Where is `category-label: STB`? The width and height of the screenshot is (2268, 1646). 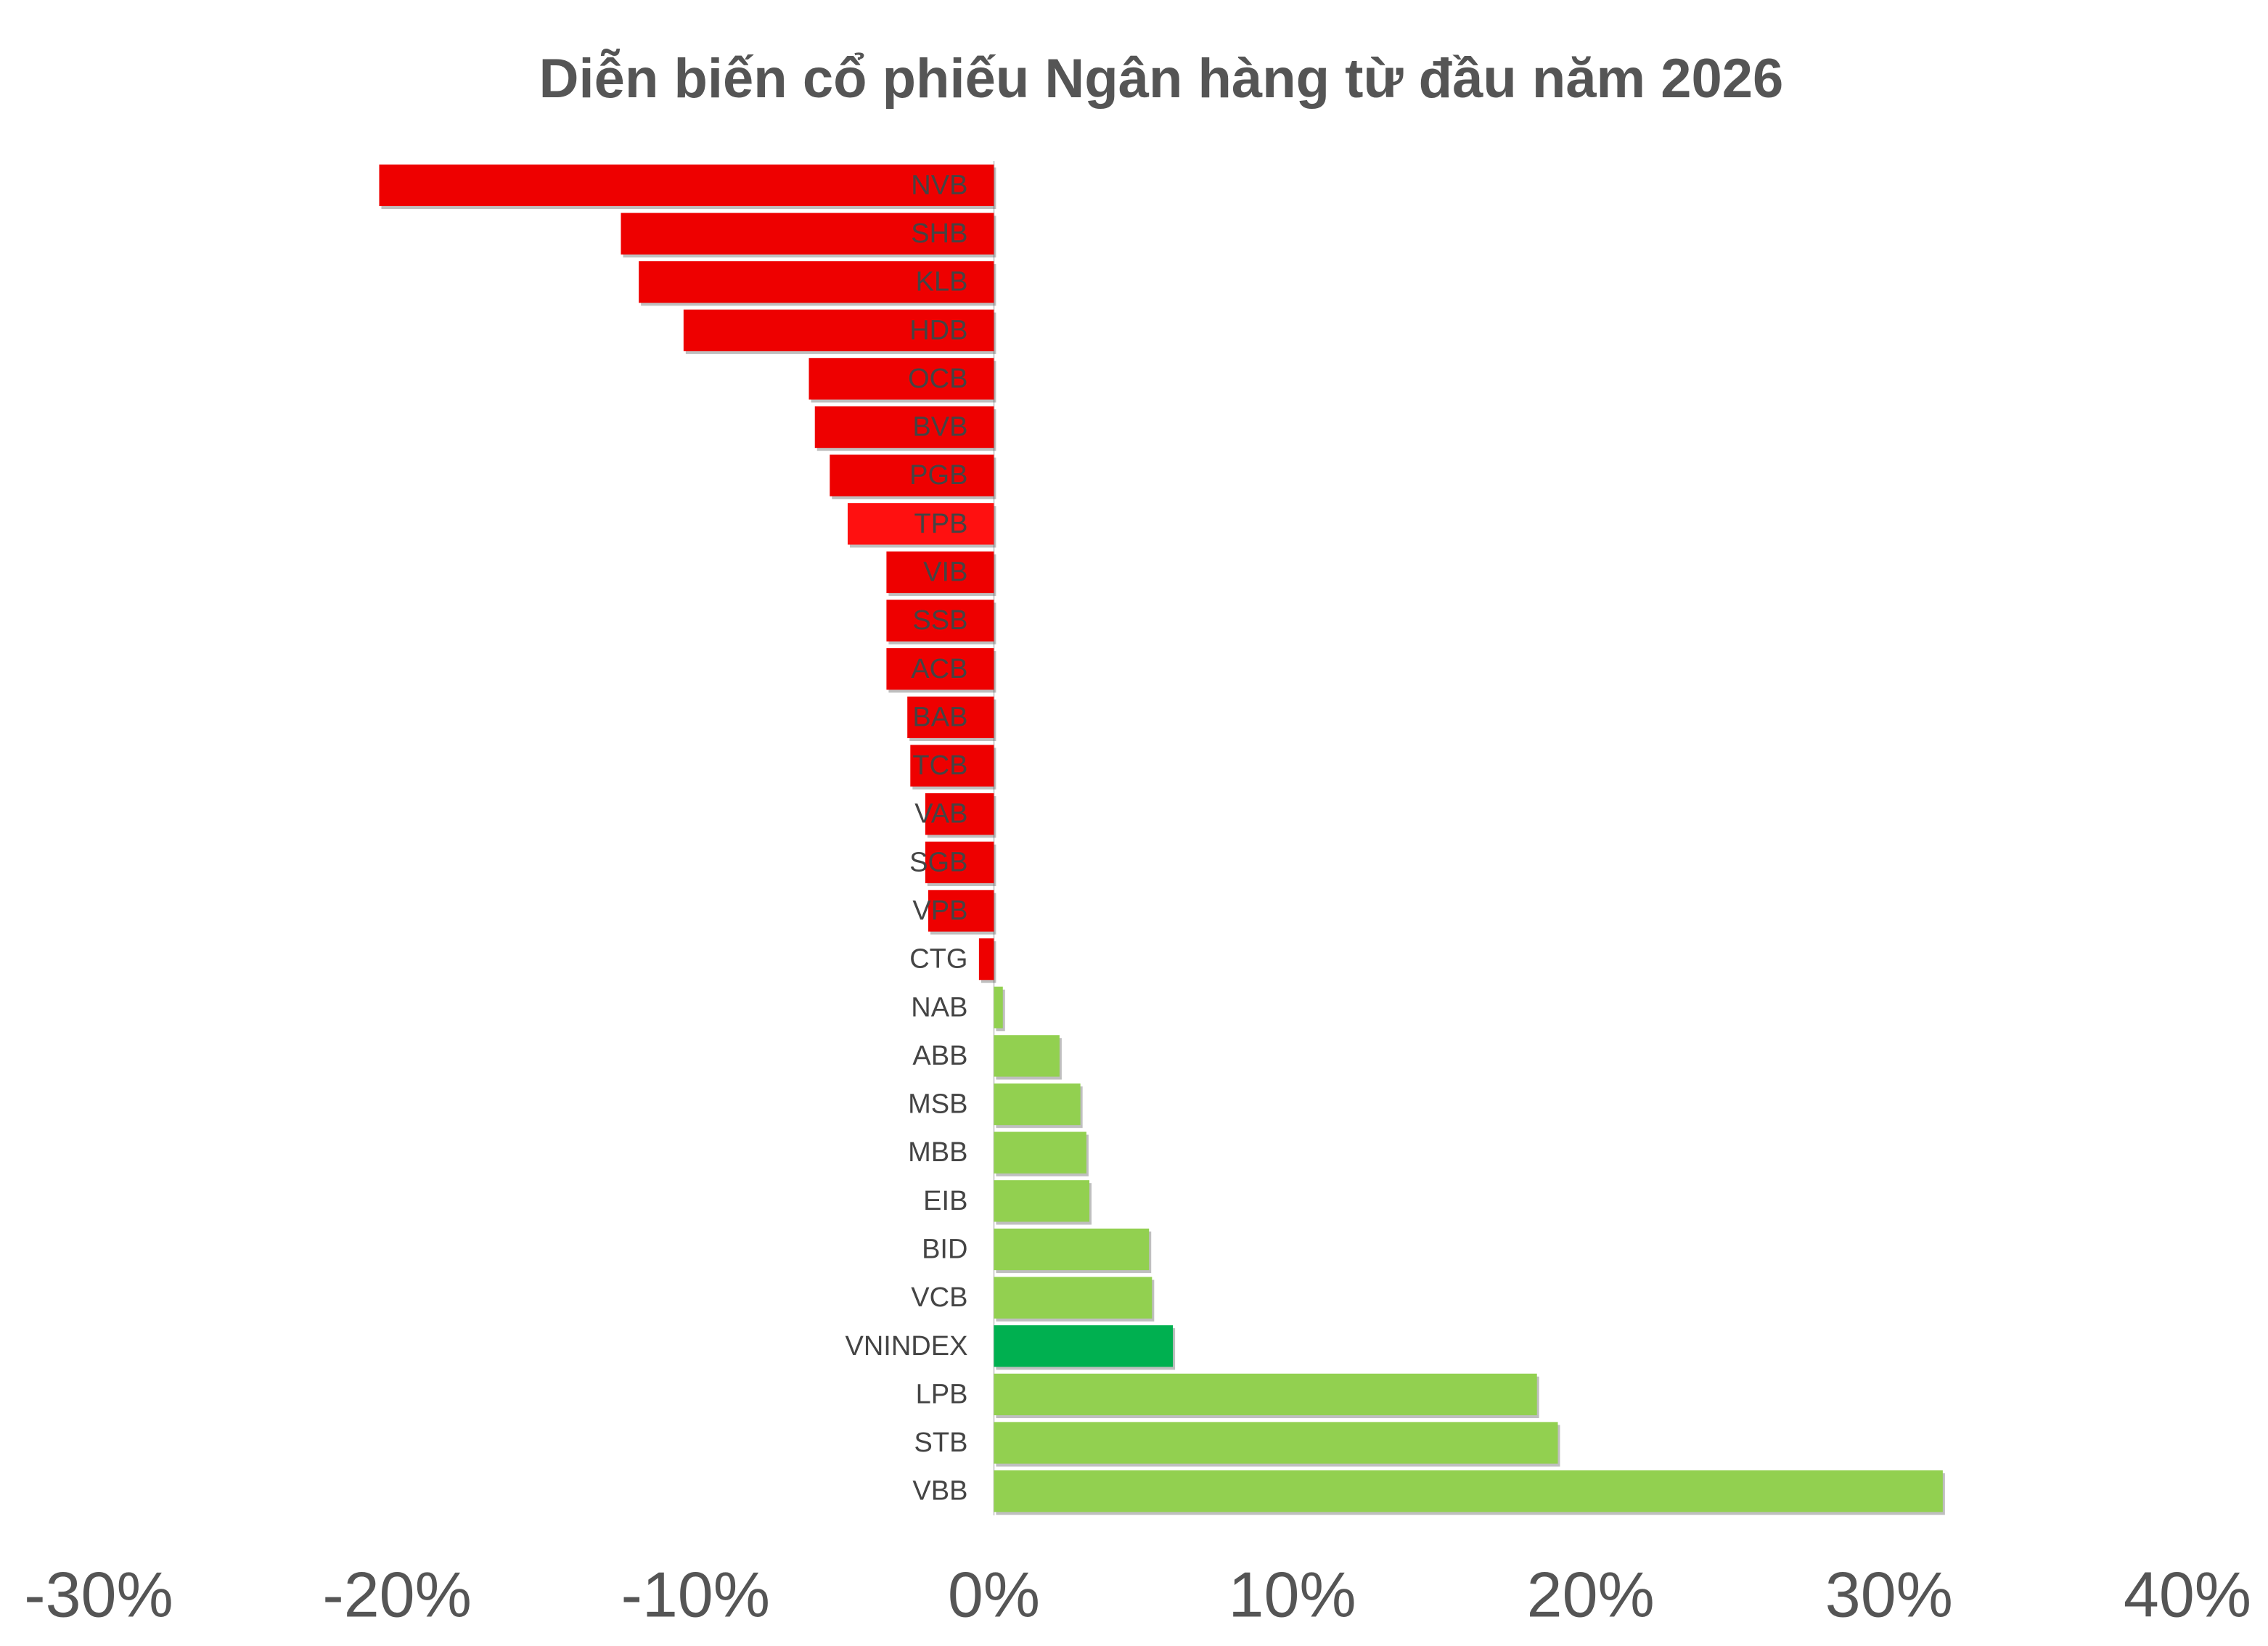 category-label: STB is located at coordinates (941, 1443).